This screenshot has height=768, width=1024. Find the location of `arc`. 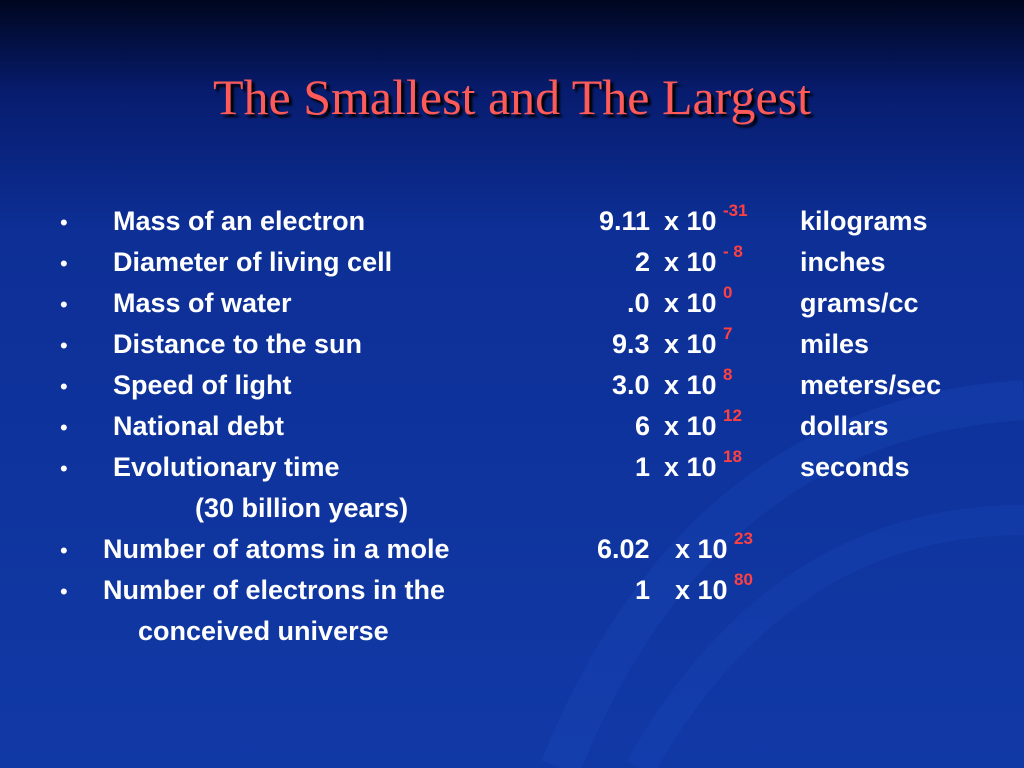

arc is located at coordinates (825, 636).